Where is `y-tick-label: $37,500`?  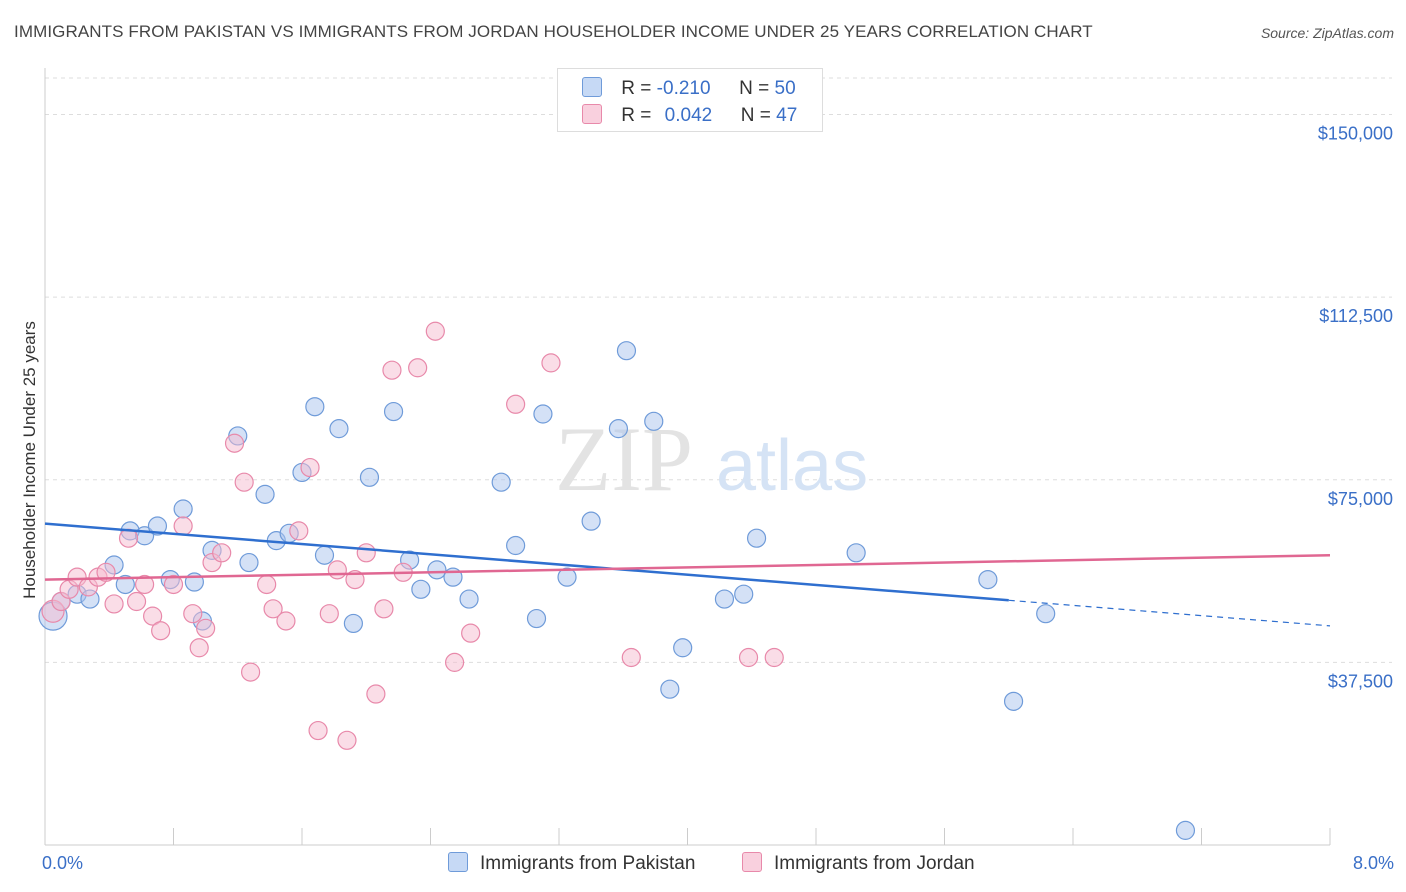
y-tick-label: $37,500 is located at coordinates (1360, 681).